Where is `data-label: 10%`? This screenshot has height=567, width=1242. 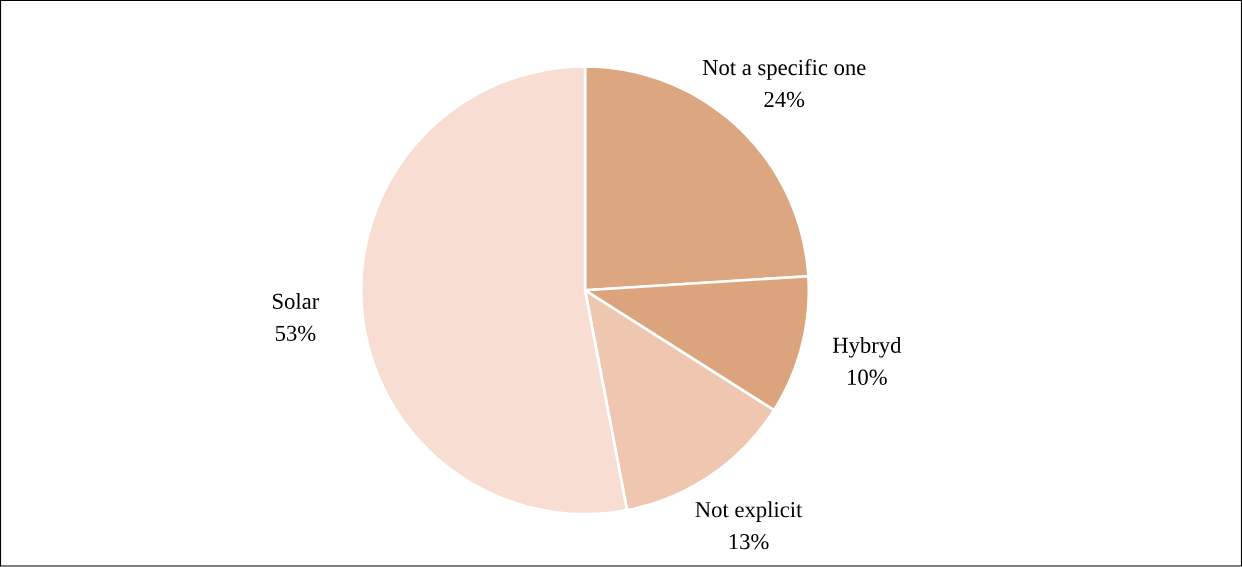
data-label: 10% is located at coordinates (867, 377).